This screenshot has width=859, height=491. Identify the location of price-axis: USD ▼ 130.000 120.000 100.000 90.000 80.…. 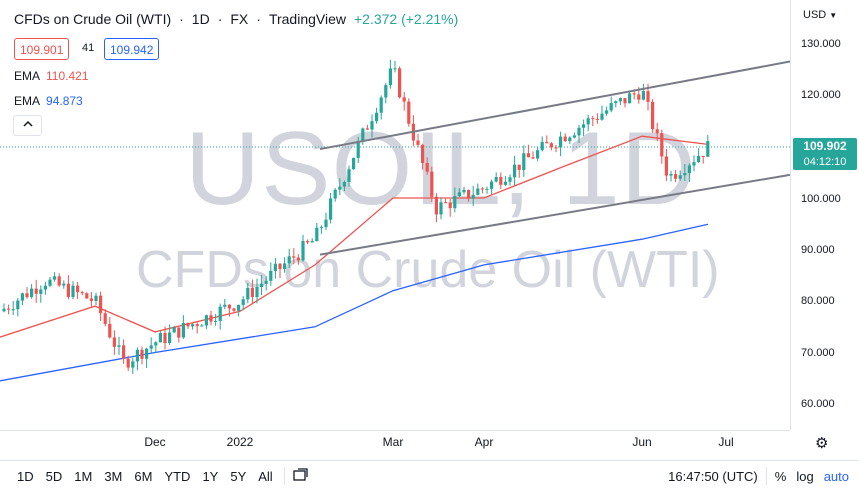
(824, 215).